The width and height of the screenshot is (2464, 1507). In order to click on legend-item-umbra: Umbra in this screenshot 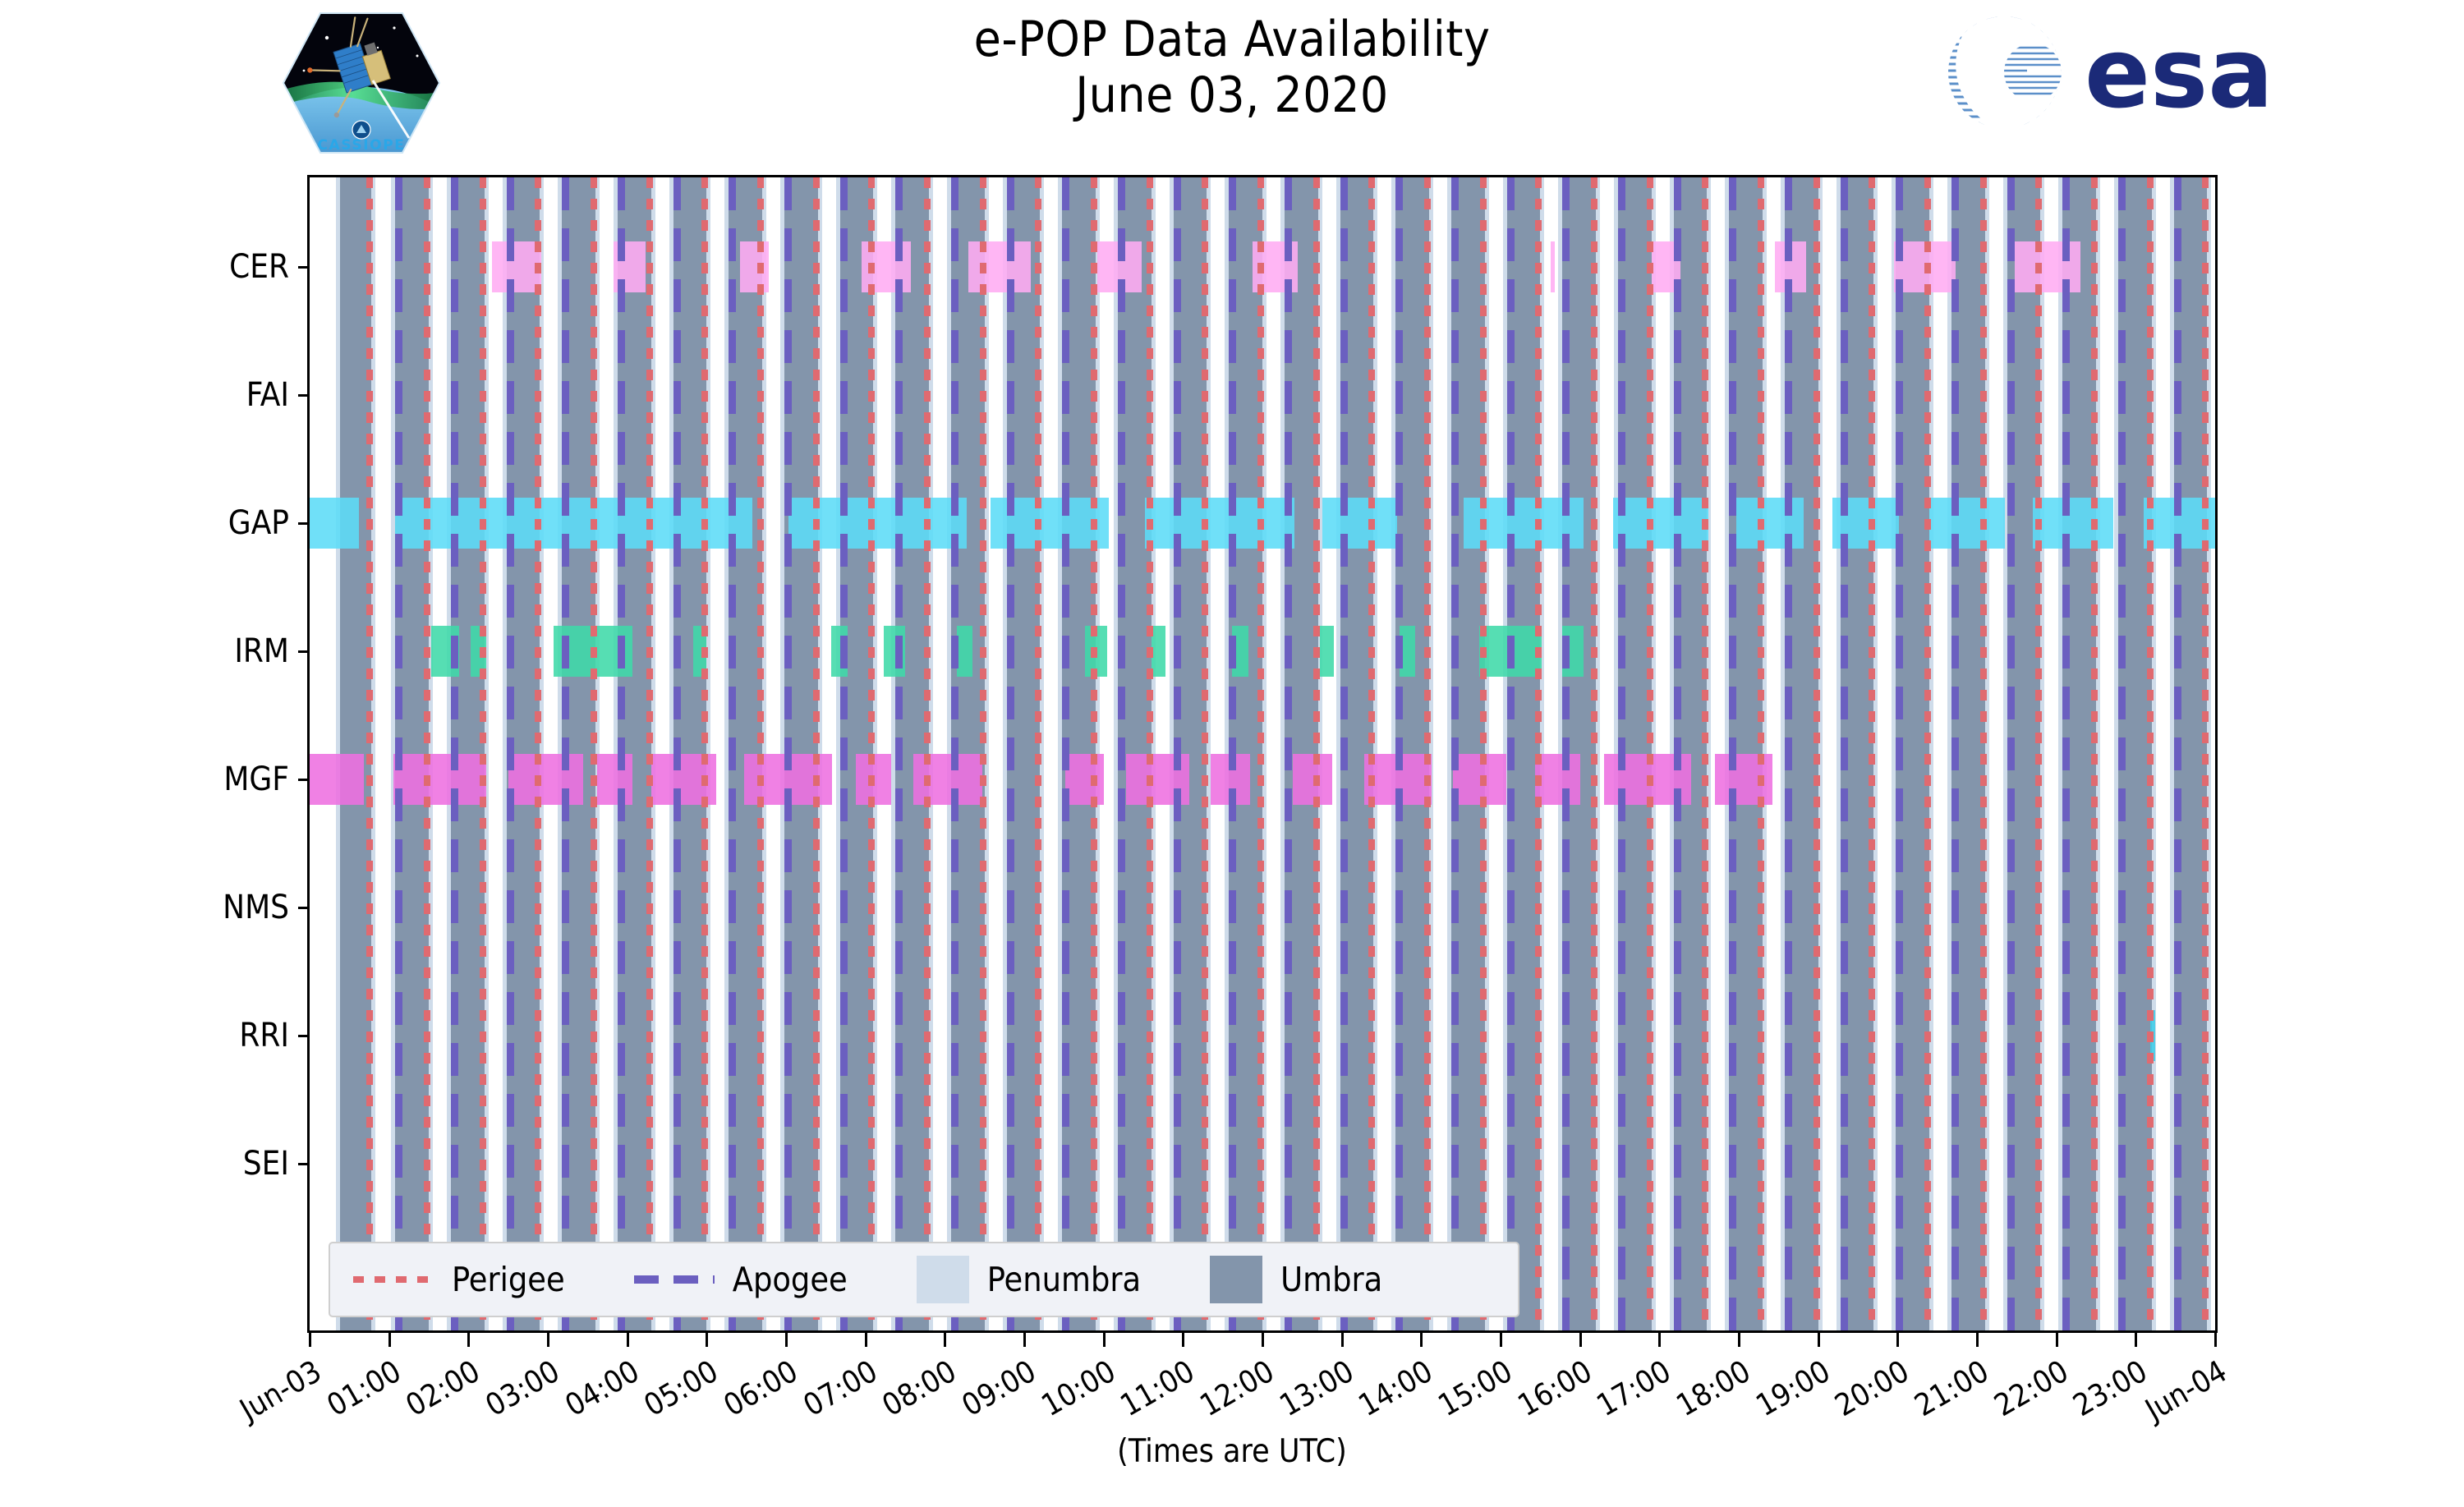, I will do `click(1296, 1279)`.